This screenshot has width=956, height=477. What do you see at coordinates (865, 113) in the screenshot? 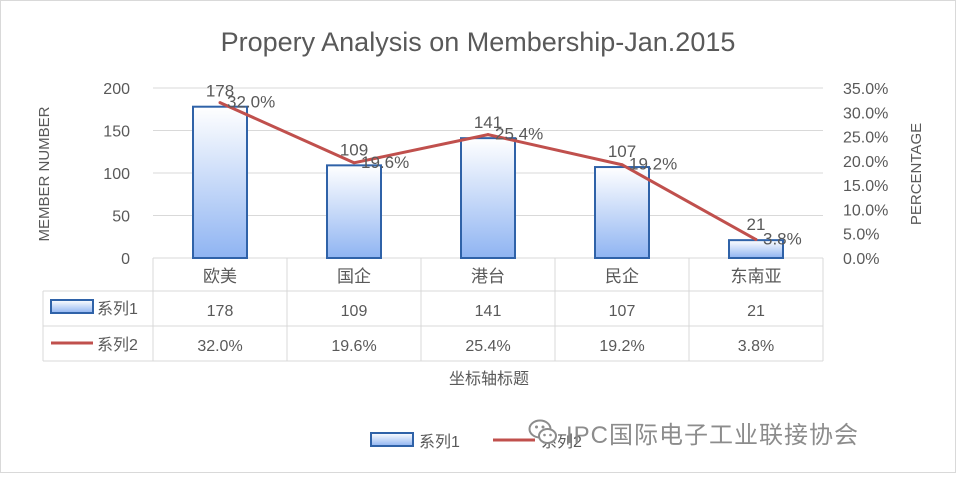
I see `y2-tick-label: 30.0%` at bounding box center [865, 113].